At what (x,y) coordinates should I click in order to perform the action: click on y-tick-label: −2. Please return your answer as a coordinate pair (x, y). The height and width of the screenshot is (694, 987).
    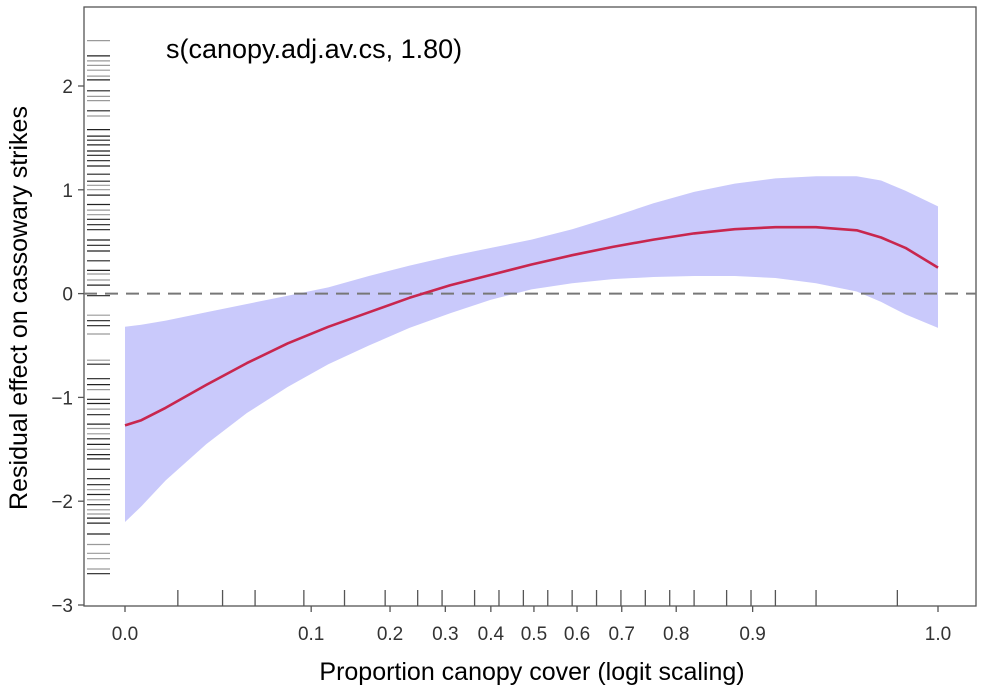
    Looking at the image, I should click on (62, 502).